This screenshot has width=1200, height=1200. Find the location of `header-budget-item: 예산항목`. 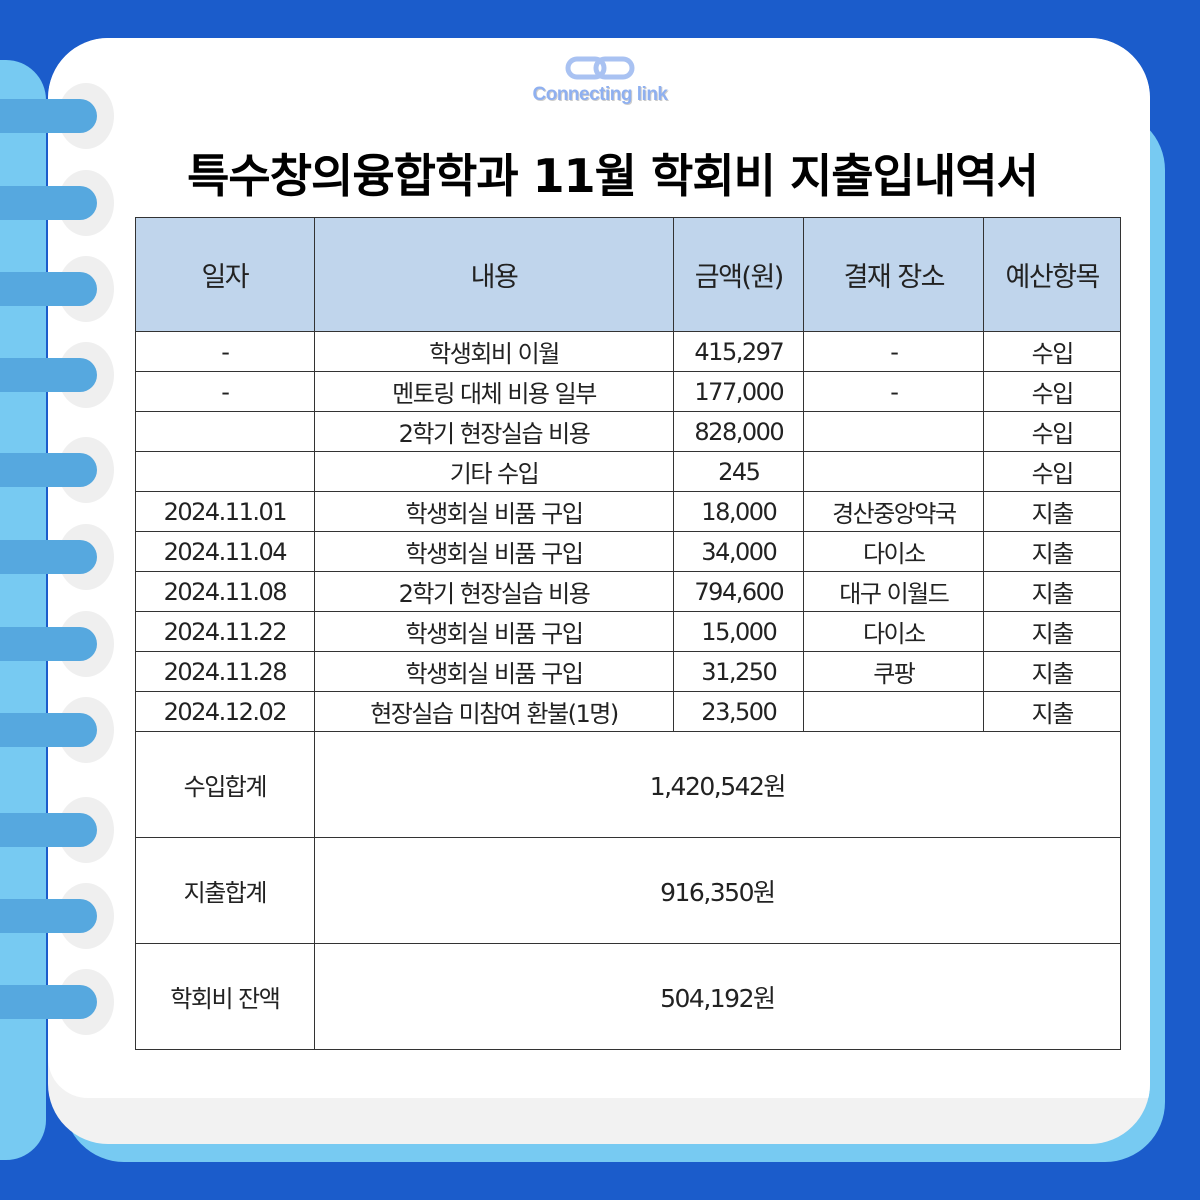

header-budget-item: 예산항목 is located at coordinates (1052, 274).